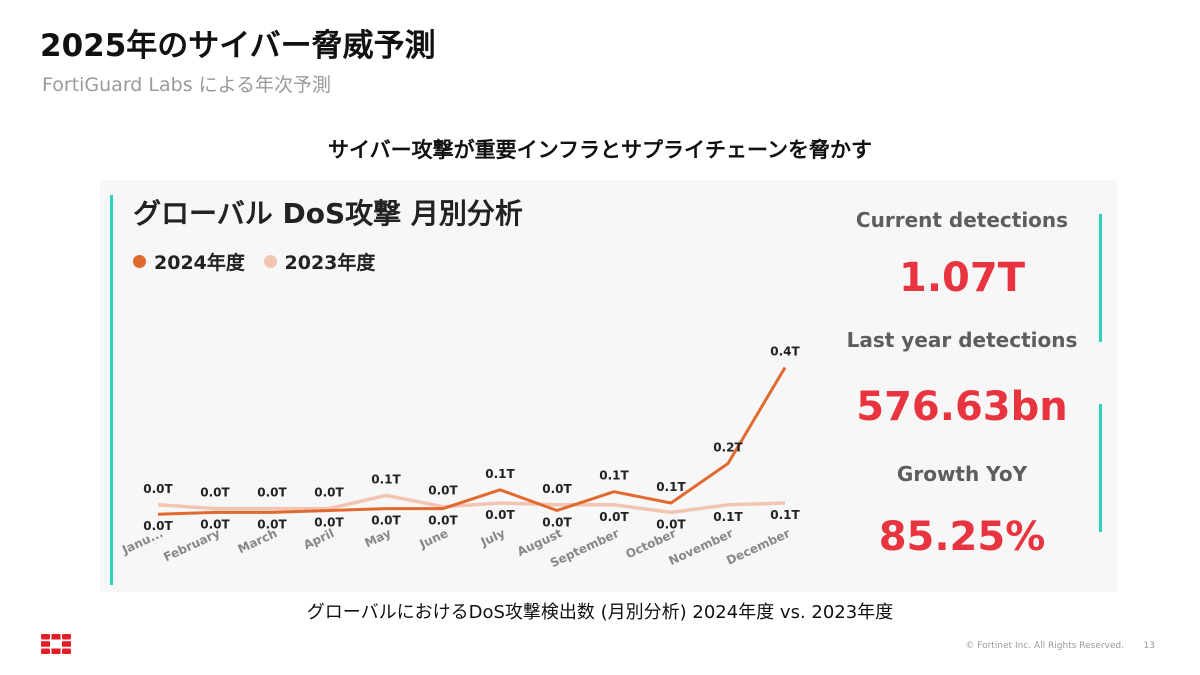  What do you see at coordinates (472, 441) in the screenshot?
I see `series-line-2024` at bounding box center [472, 441].